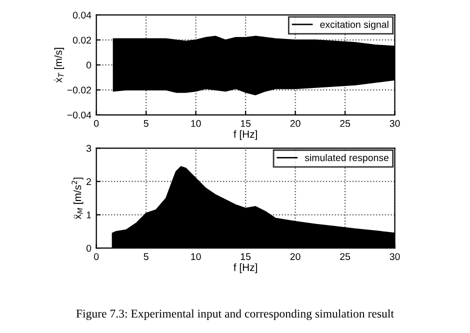 This screenshot has height=333, width=470. Describe the element at coordinates (354, 25) in the screenshot. I see `legend-label: excitation signal` at that location.